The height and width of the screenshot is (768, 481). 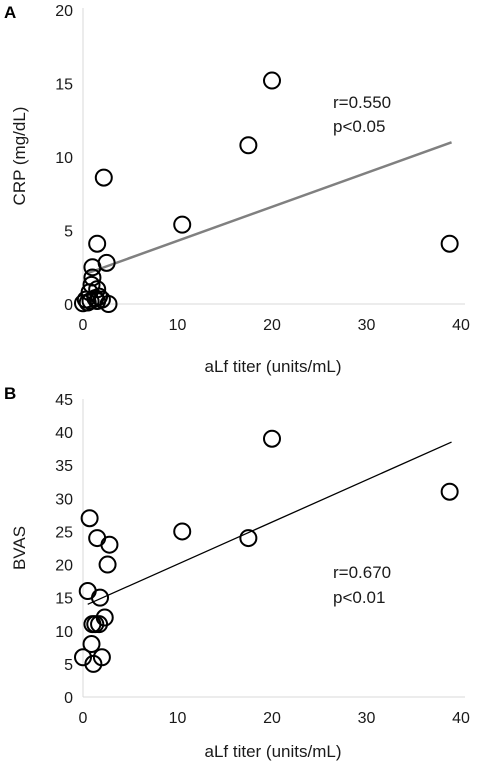 I want to click on panel-b-x-tick-label: 20, so click(x=272, y=718).